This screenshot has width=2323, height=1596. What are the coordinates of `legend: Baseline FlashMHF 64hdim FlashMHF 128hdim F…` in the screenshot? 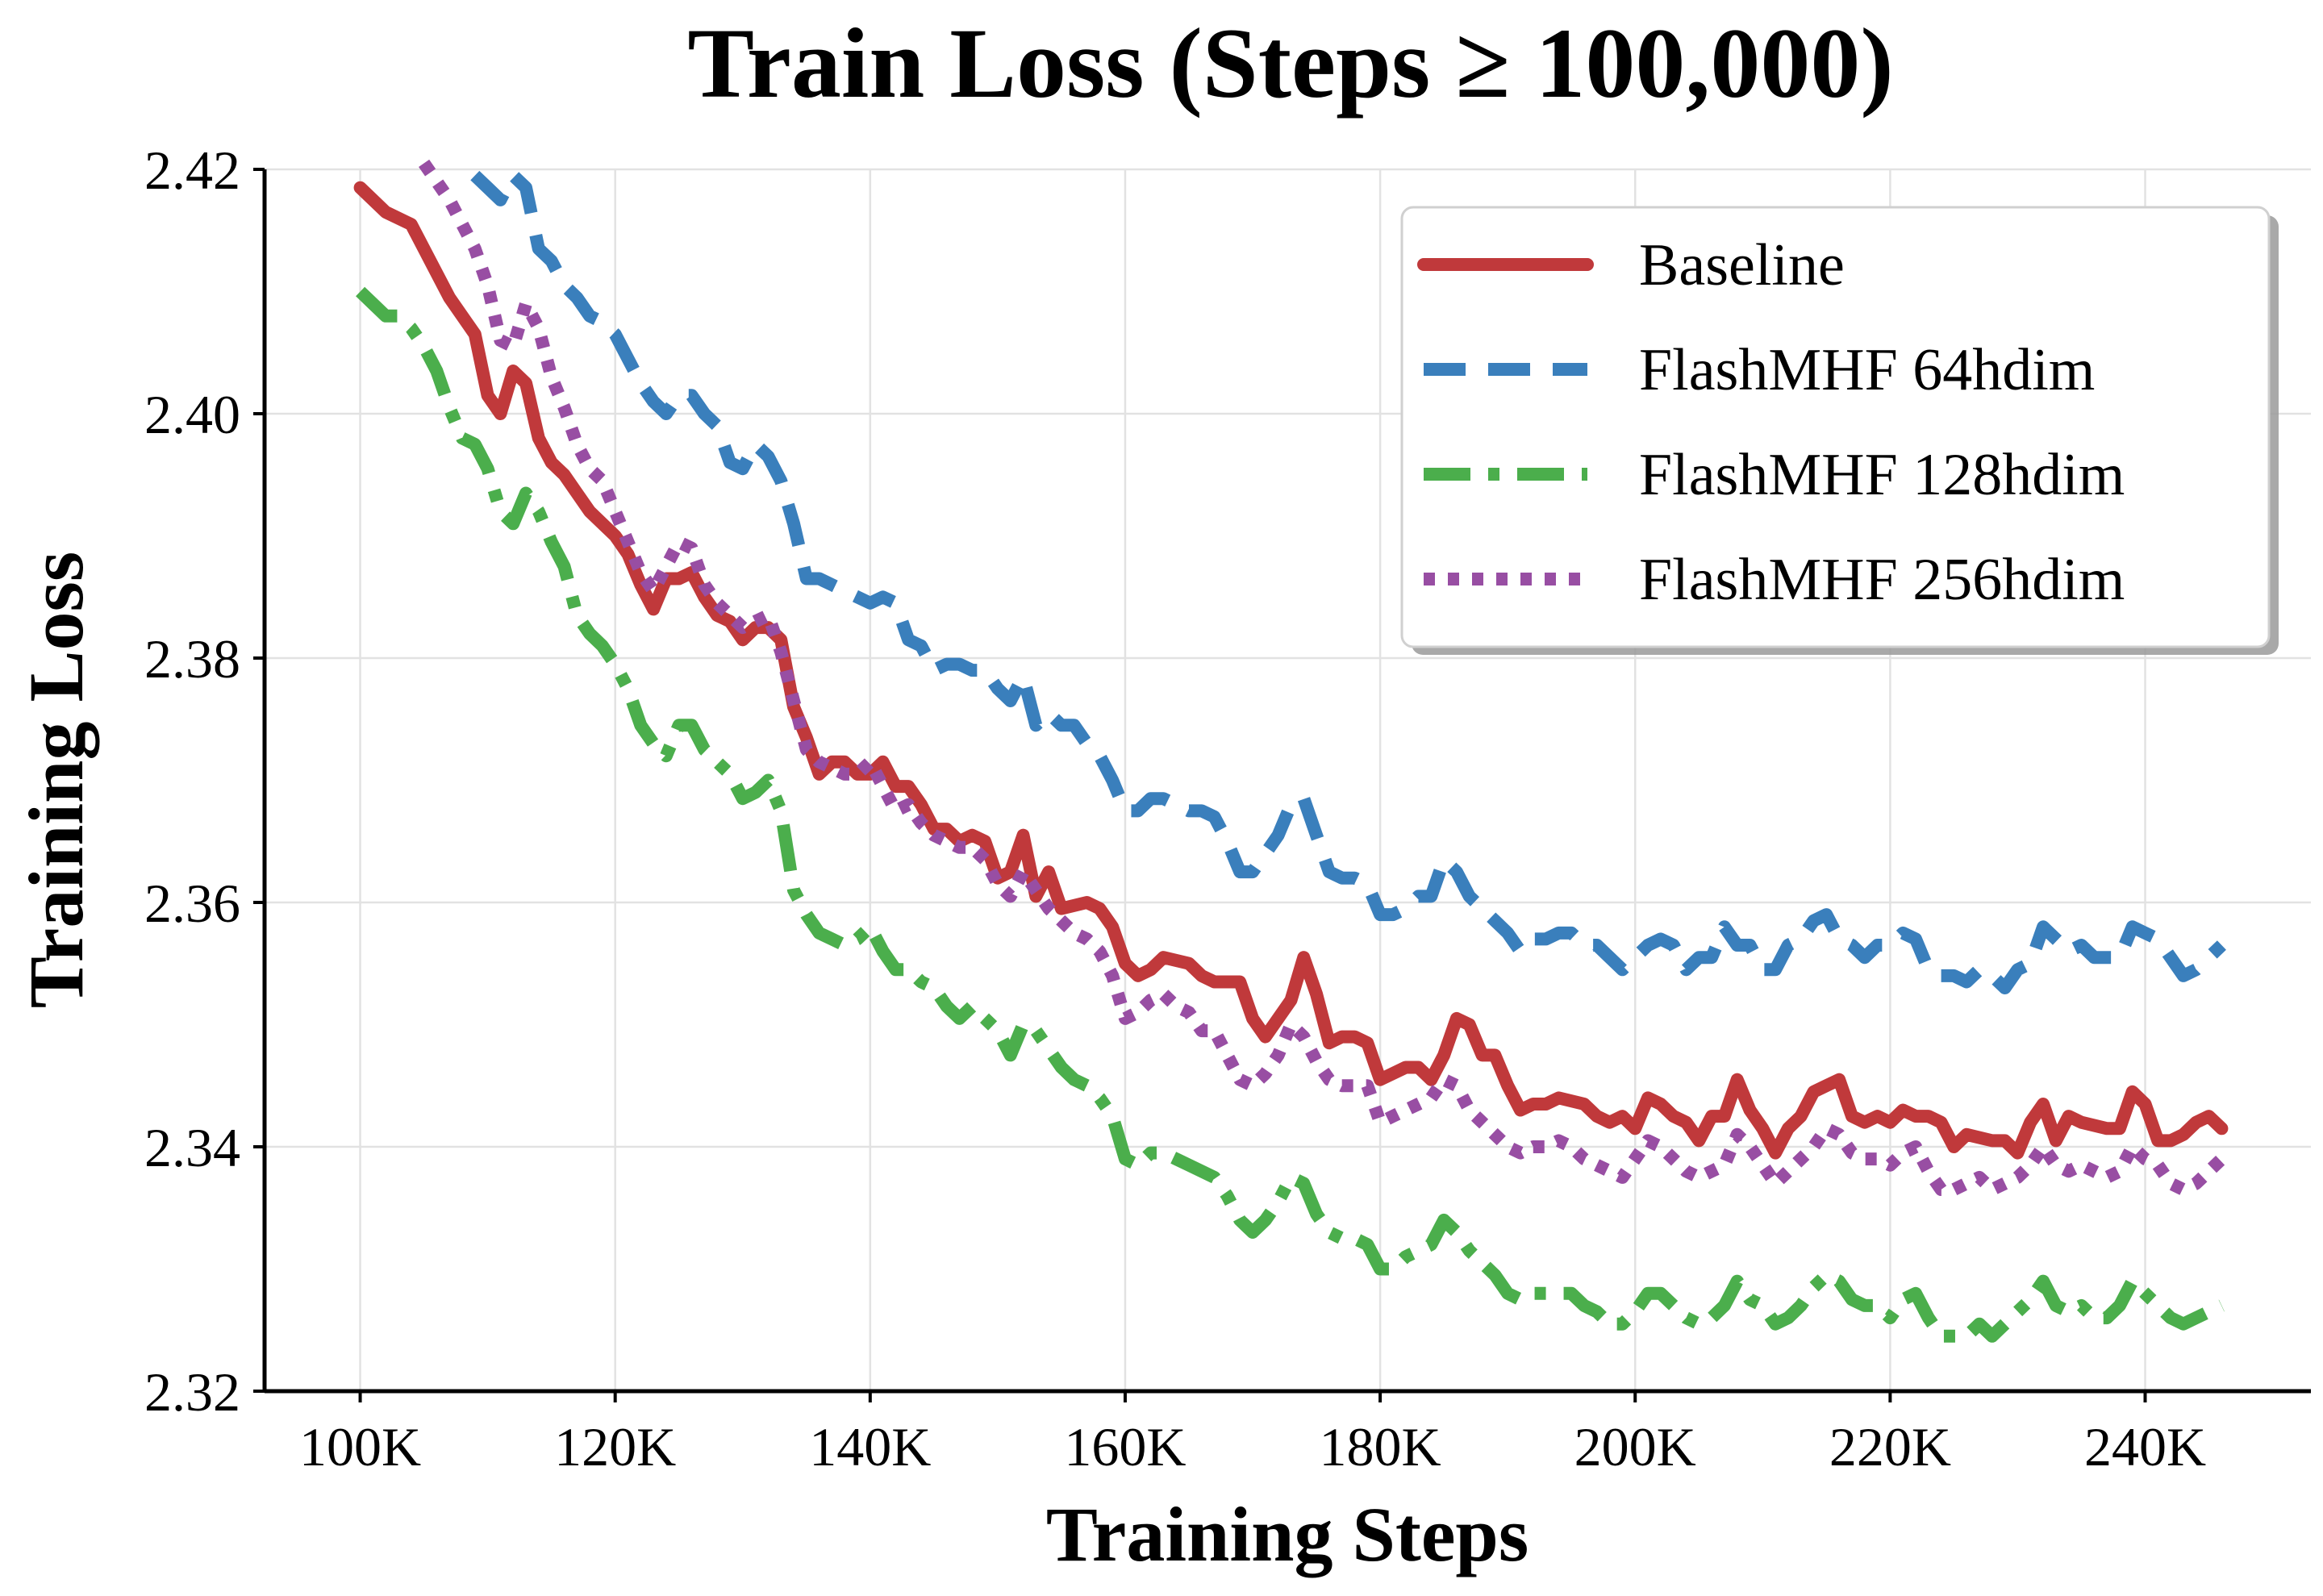 It's located at (1839, 431).